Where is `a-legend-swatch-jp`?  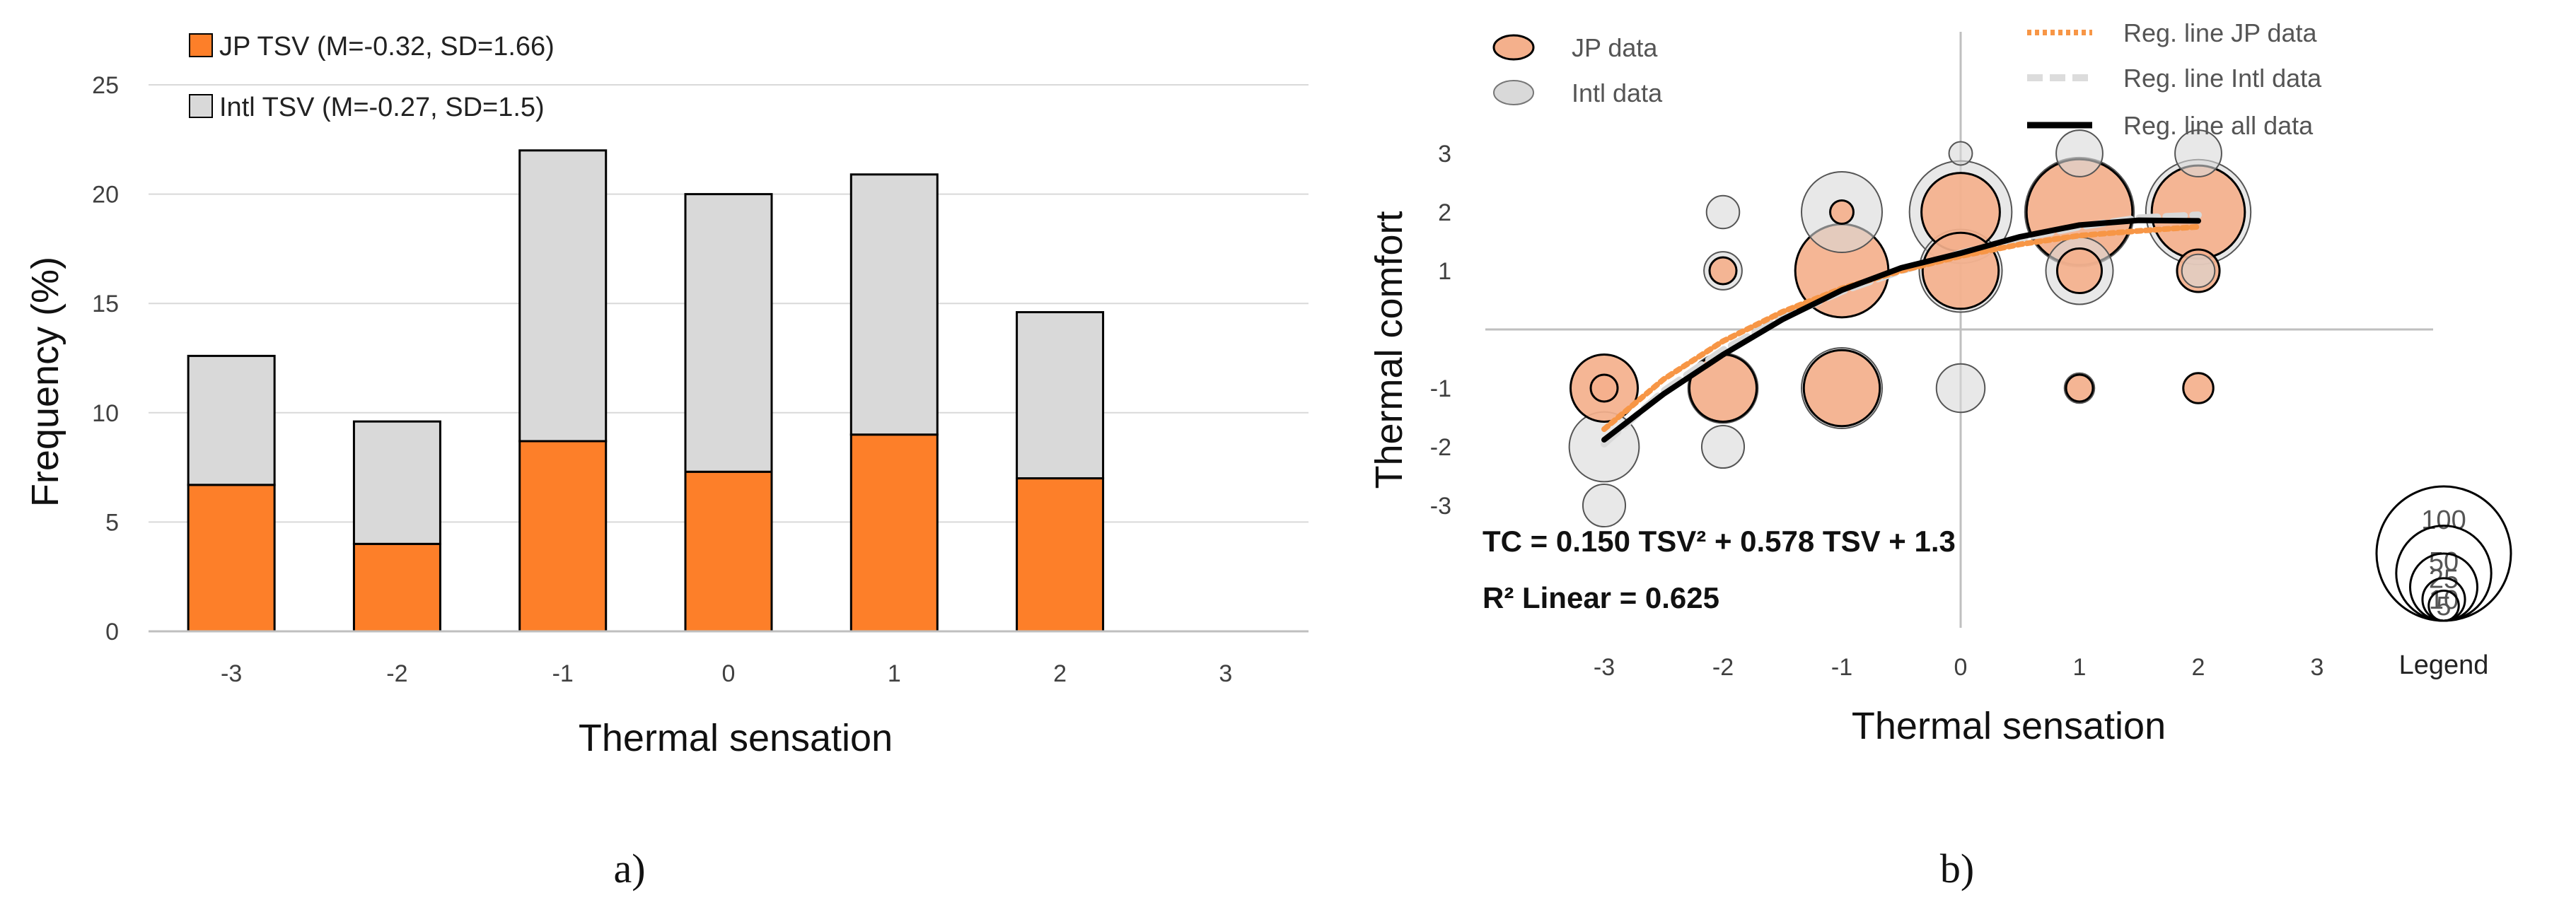
a-legend-swatch-jp is located at coordinates (201, 45).